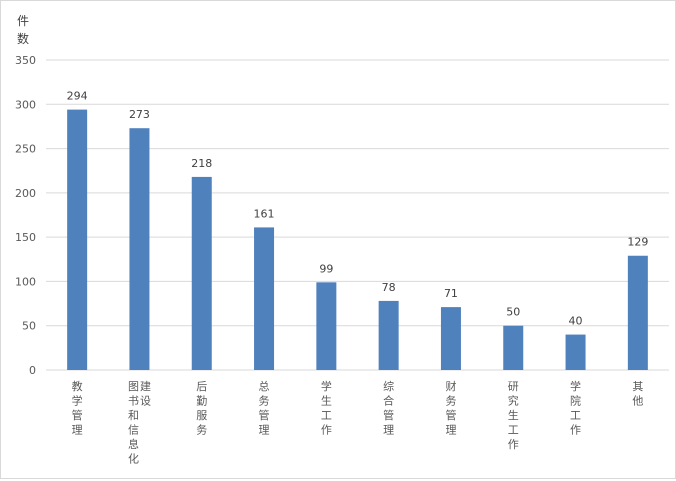 This screenshot has width=676, height=481. Describe the element at coordinates (139, 422) in the screenshot. I see `x-tick-label: 图书和信息化建设` at that location.